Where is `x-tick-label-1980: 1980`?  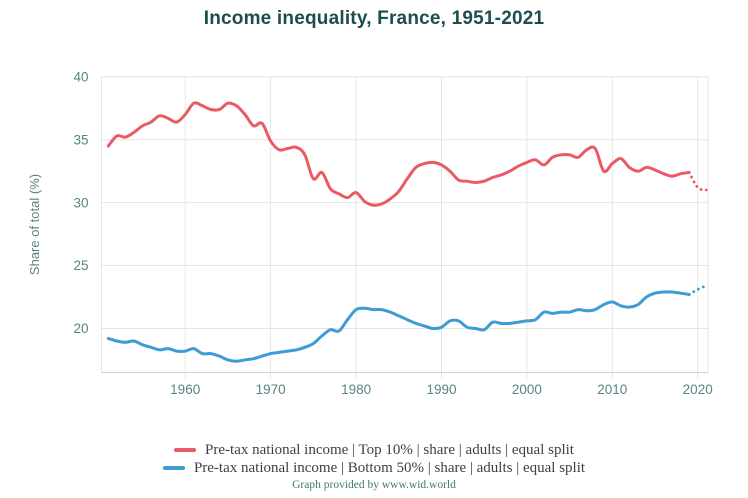 x-tick-label-1980: 1980 is located at coordinates (356, 389).